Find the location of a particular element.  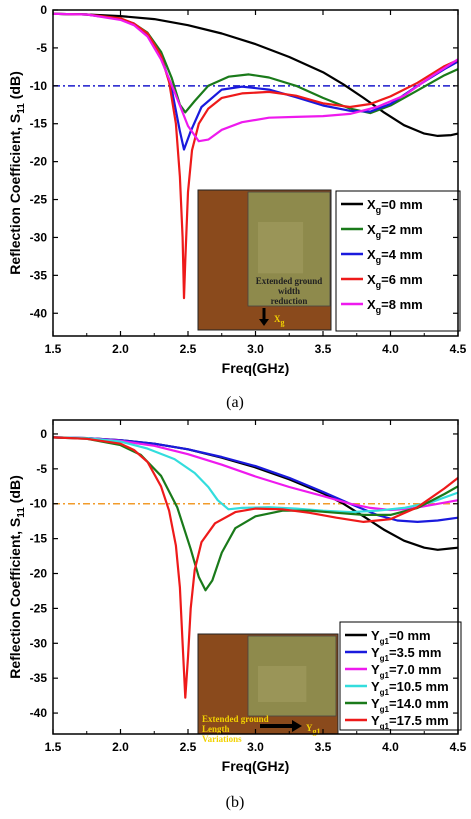

legend-label-3: Yg1=10.5 mm is located at coordinates (410, 688).